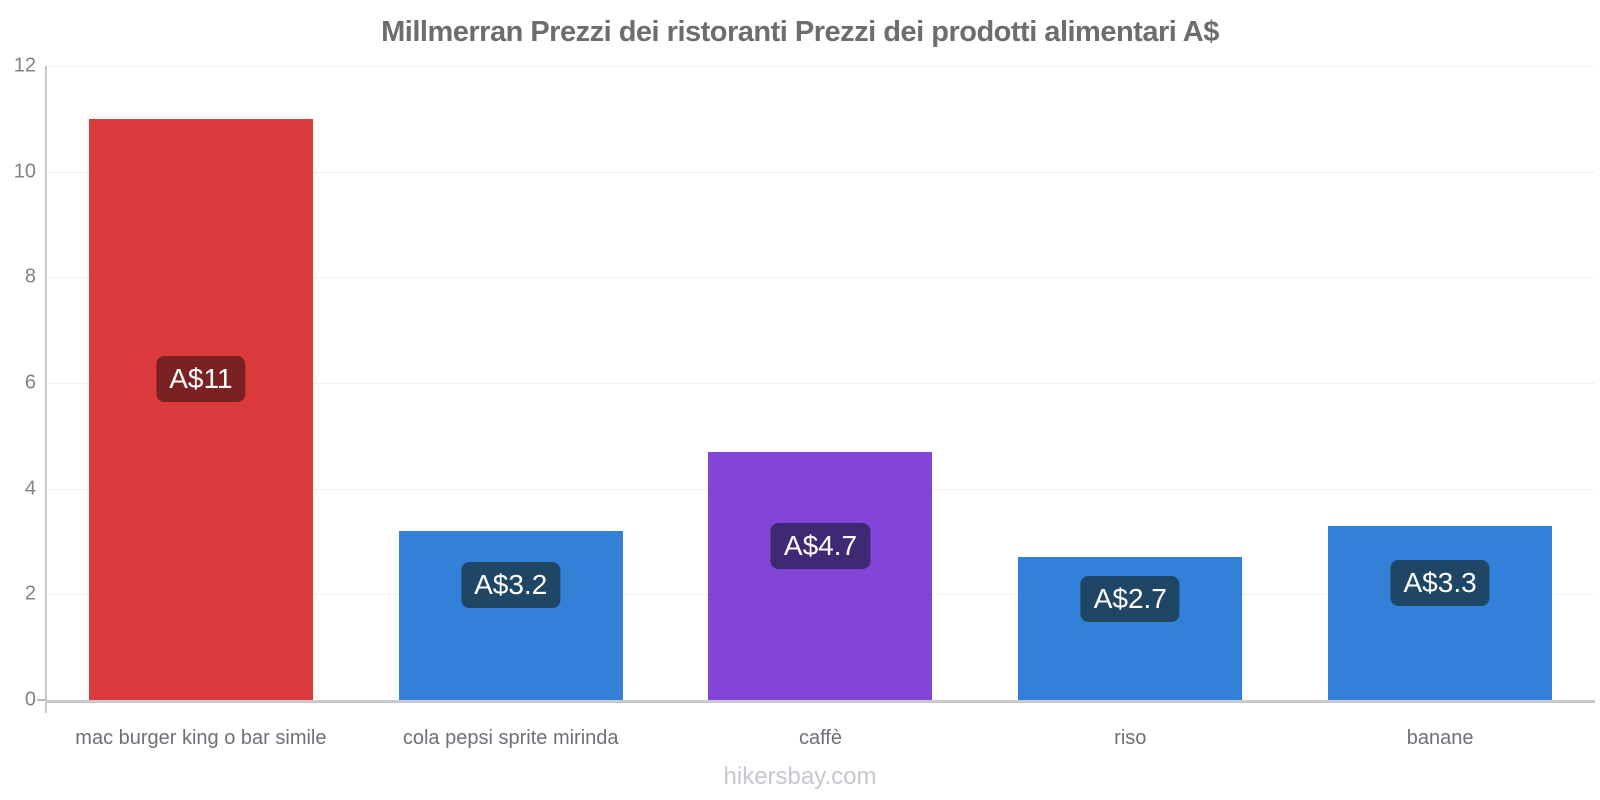 The width and height of the screenshot is (1600, 800). Describe the element at coordinates (201, 379) in the screenshot. I see `value-label-1: A$11` at that location.